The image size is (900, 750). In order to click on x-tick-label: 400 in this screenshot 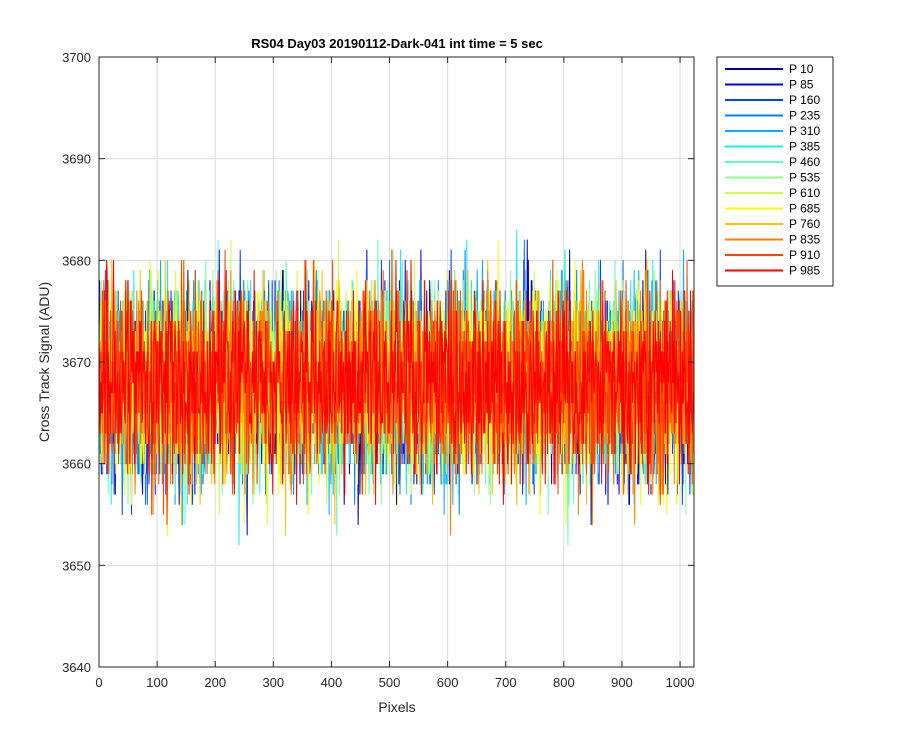, I will do `click(332, 682)`.